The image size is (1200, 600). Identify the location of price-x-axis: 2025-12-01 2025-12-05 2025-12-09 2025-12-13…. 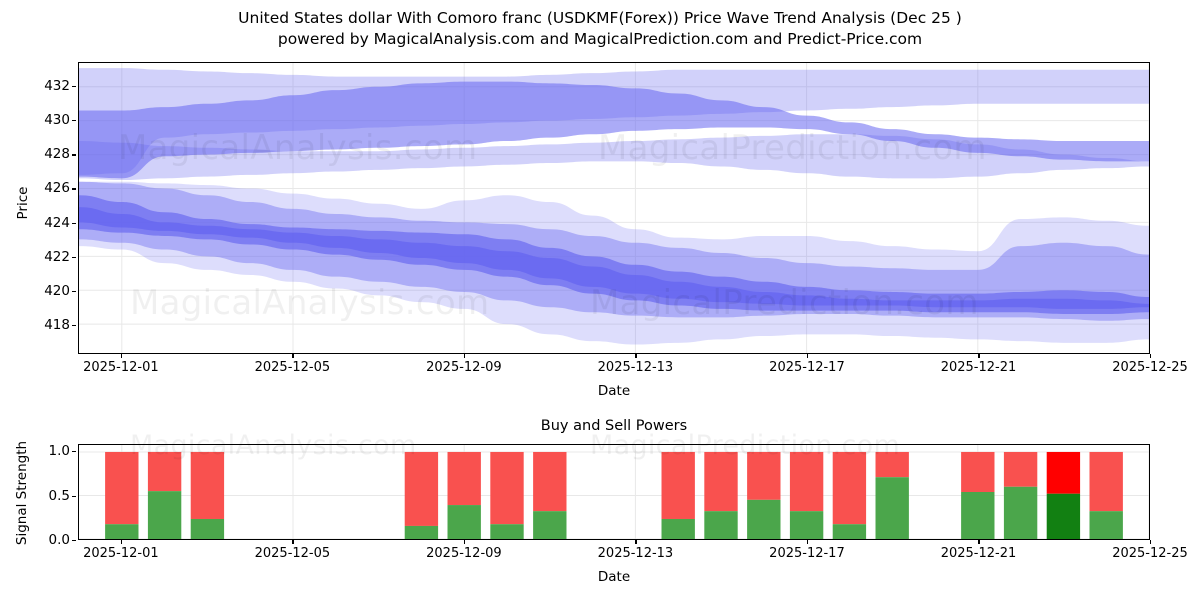
(633, 370).